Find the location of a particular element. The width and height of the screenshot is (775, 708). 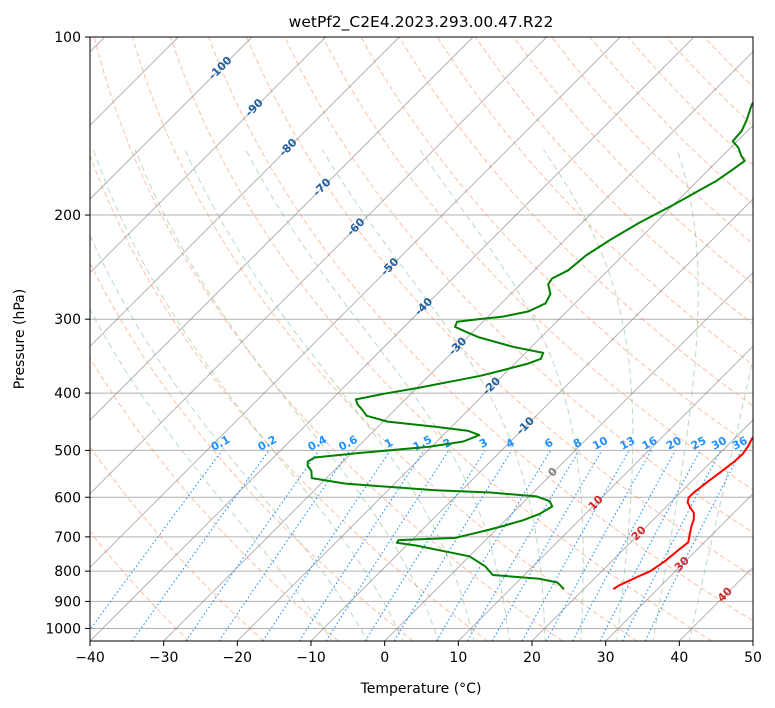

x-tick-label: 40 is located at coordinates (679, 658).